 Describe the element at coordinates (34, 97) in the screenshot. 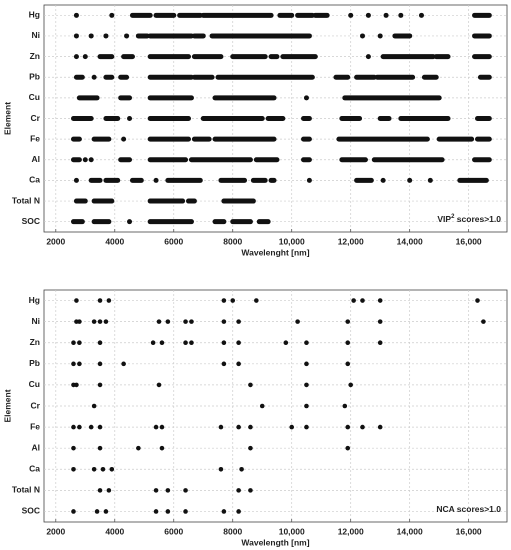

I see `y-tick-label: Cu` at that location.